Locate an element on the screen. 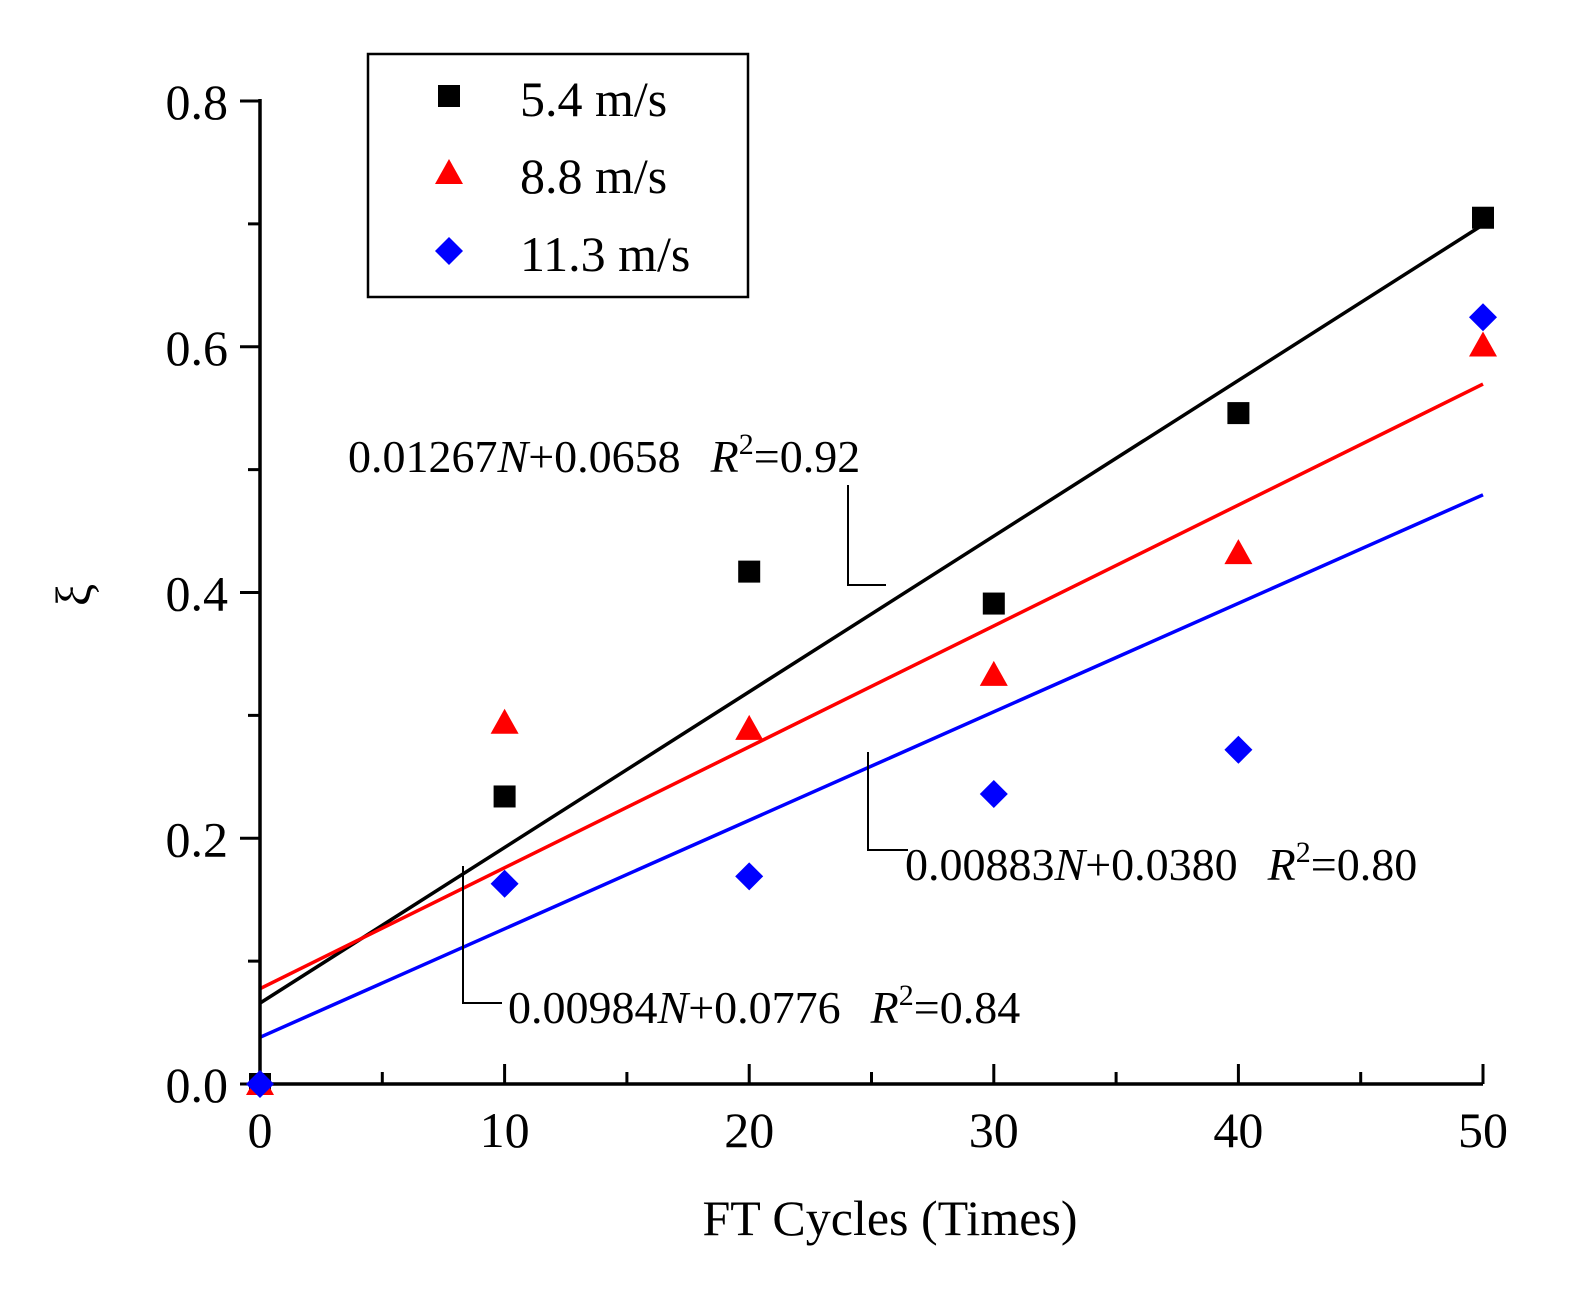 The width and height of the screenshot is (1582, 1295). x-tick-label: 30 is located at coordinates (994, 1130).